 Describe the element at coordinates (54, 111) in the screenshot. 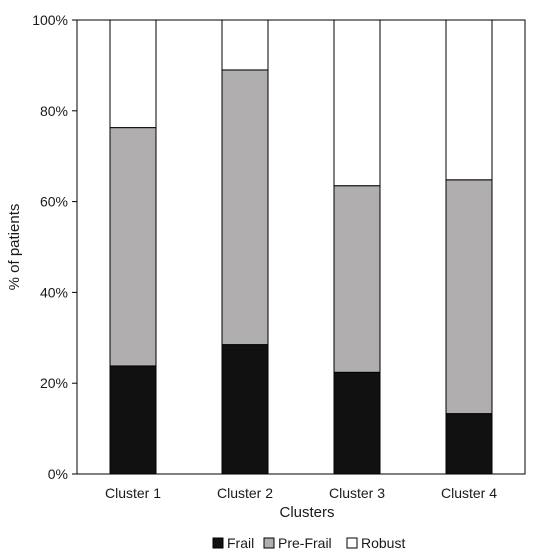

I see `y-tick-label: 80%` at that location.